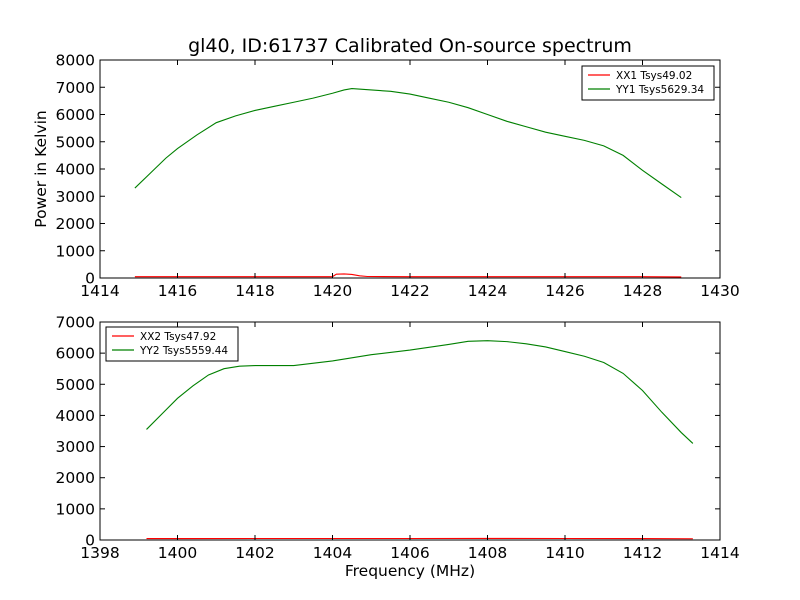 The height and width of the screenshot is (600, 800). Describe the element at coordinates (642, 291) in the screenshot. I see `x-tick-label: 1428` at that location.